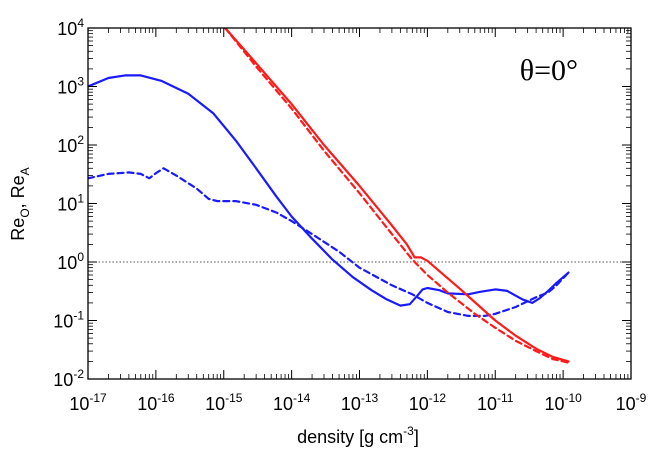  I want to click on y-tick-label: 10¹, so click(70, 203).